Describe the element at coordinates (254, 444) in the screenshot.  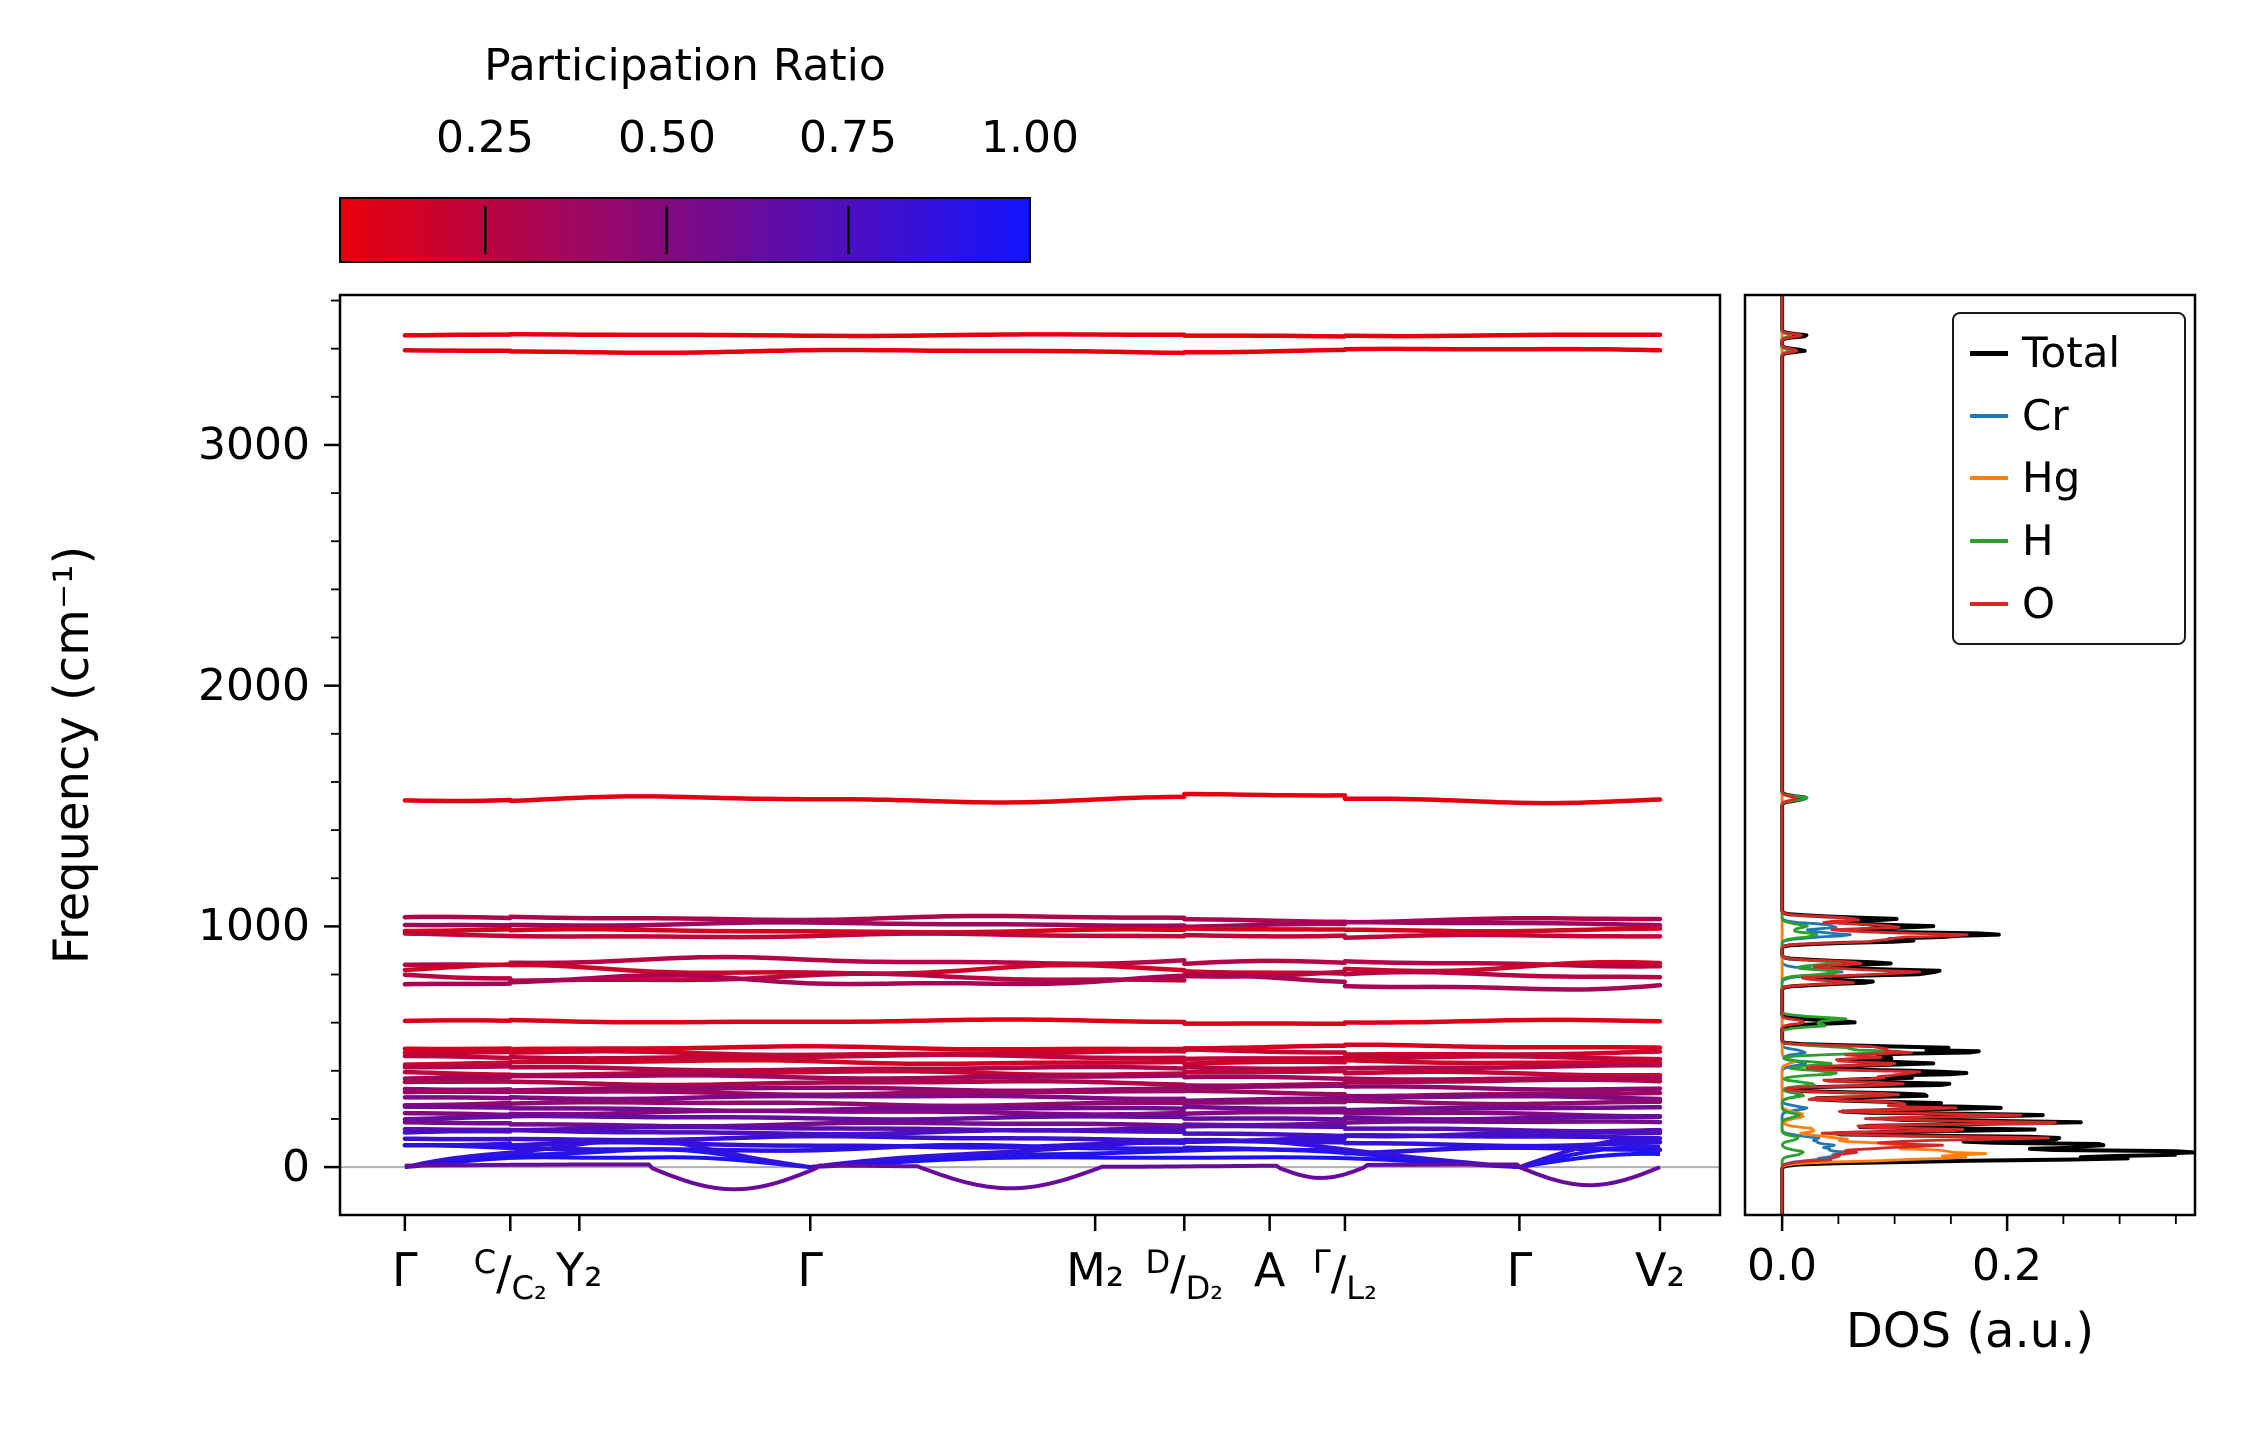
I see `band-y-tick-3000: 3000` at that location.